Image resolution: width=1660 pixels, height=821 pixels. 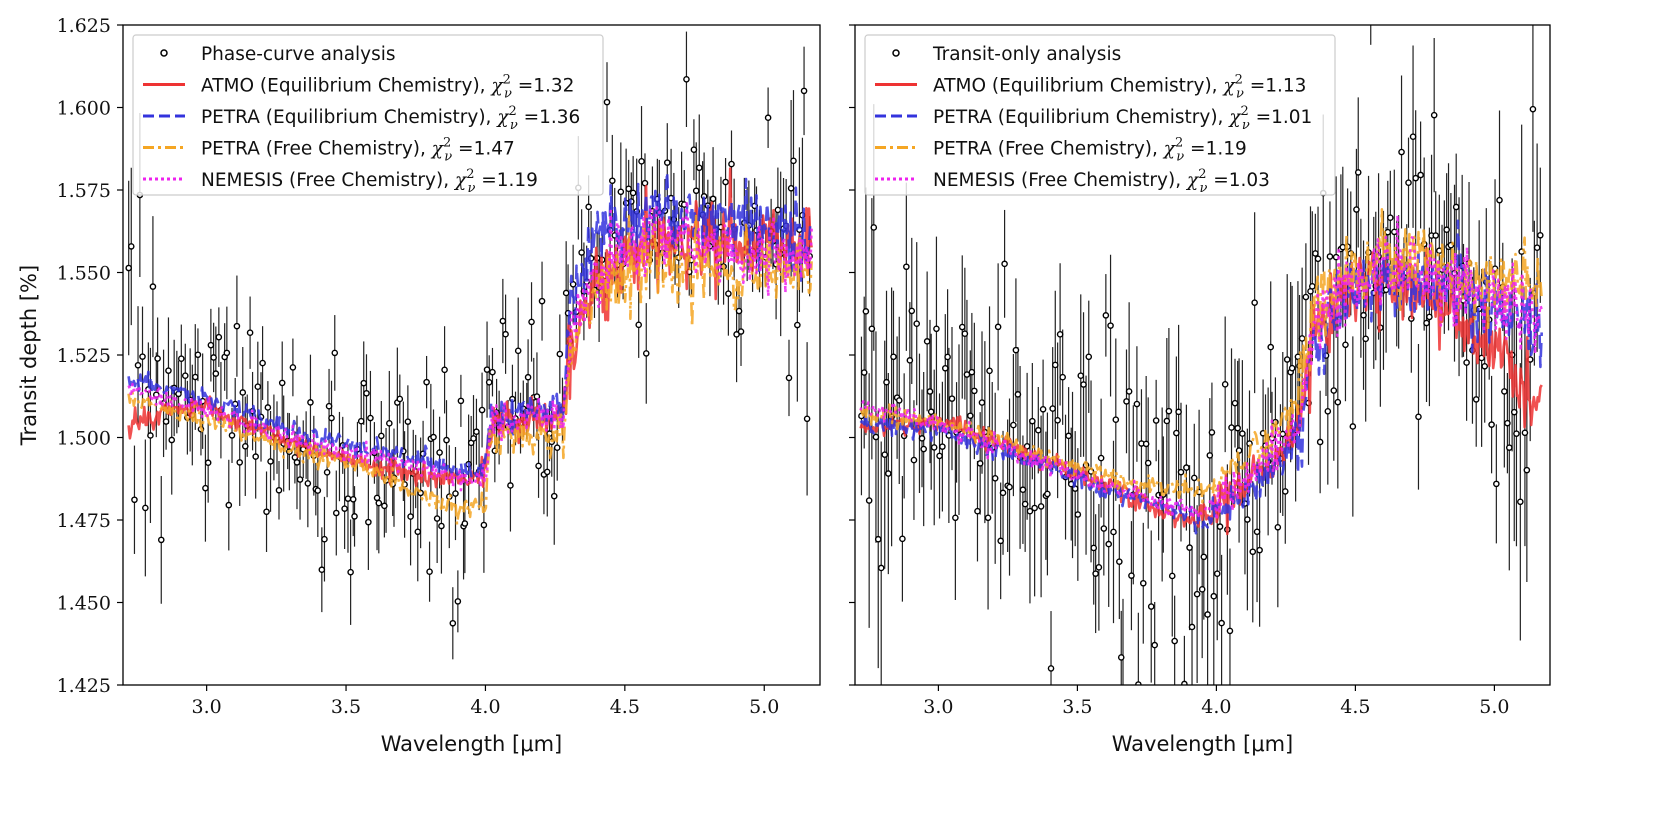 What do you see at coordinates (84, 356) in the screenshot?
I see `y-tick-label: 1.525` at bounding box center [84, 356].